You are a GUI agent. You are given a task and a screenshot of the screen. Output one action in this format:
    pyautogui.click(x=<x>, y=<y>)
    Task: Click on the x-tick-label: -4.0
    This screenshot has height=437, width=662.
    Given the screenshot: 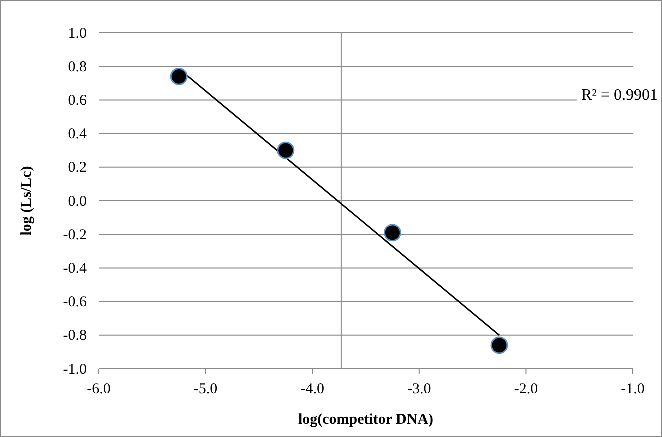 What is the action you would take?
    pyautogui.click(x=312, y=390)
    